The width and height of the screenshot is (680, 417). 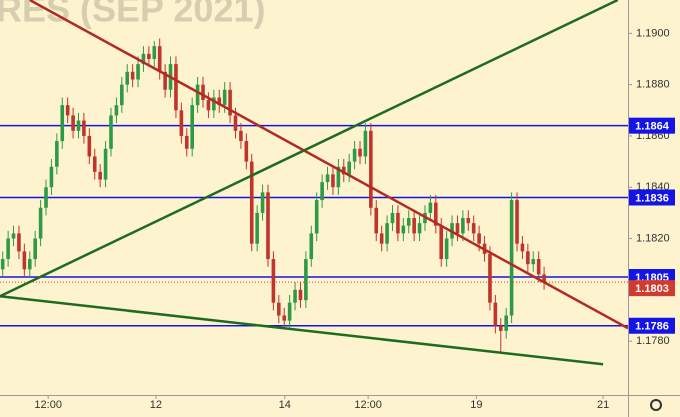 What do you see at coordinates (653, 341) in the screenshot?
I see `y-tick-label: 1.1780` at bounding box center [653, 341].